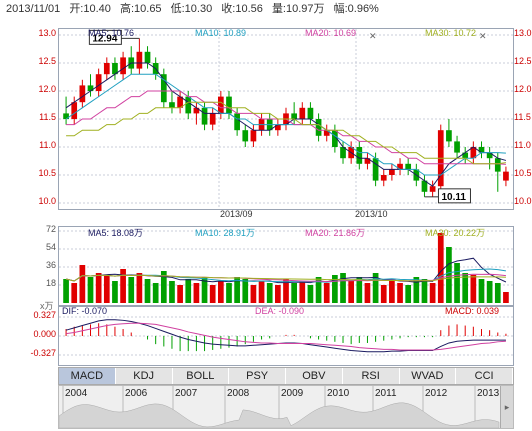  What do you see at coordinates (298, 9) in the screenshot?
I see `quote-volume: 量:10.97万` at bounding box center [298, 9].